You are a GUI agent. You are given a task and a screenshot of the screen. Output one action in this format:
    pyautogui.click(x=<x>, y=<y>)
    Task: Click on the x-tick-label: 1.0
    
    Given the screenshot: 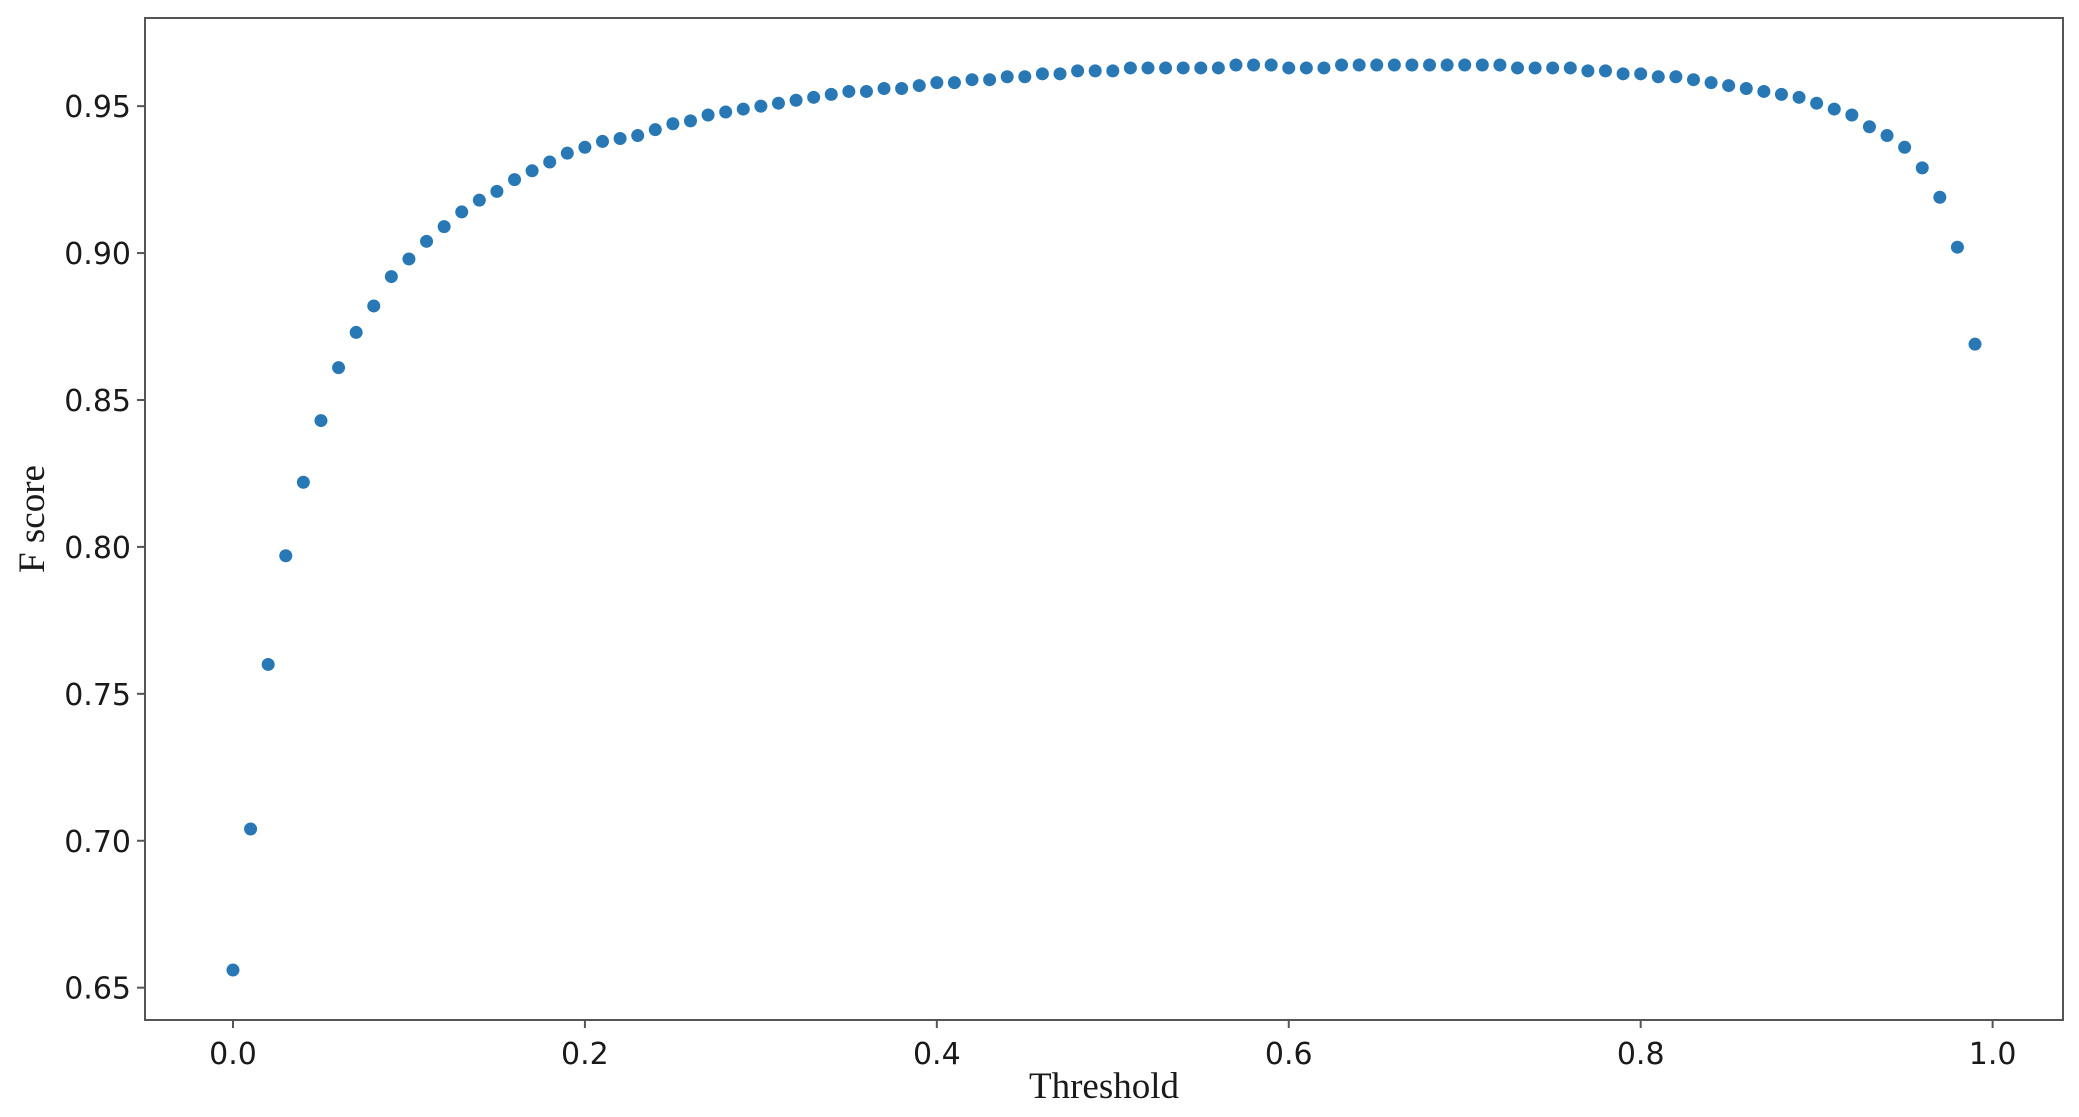 What is the action you would take?
    pyautogui.click(x=1993, y=1054)
    